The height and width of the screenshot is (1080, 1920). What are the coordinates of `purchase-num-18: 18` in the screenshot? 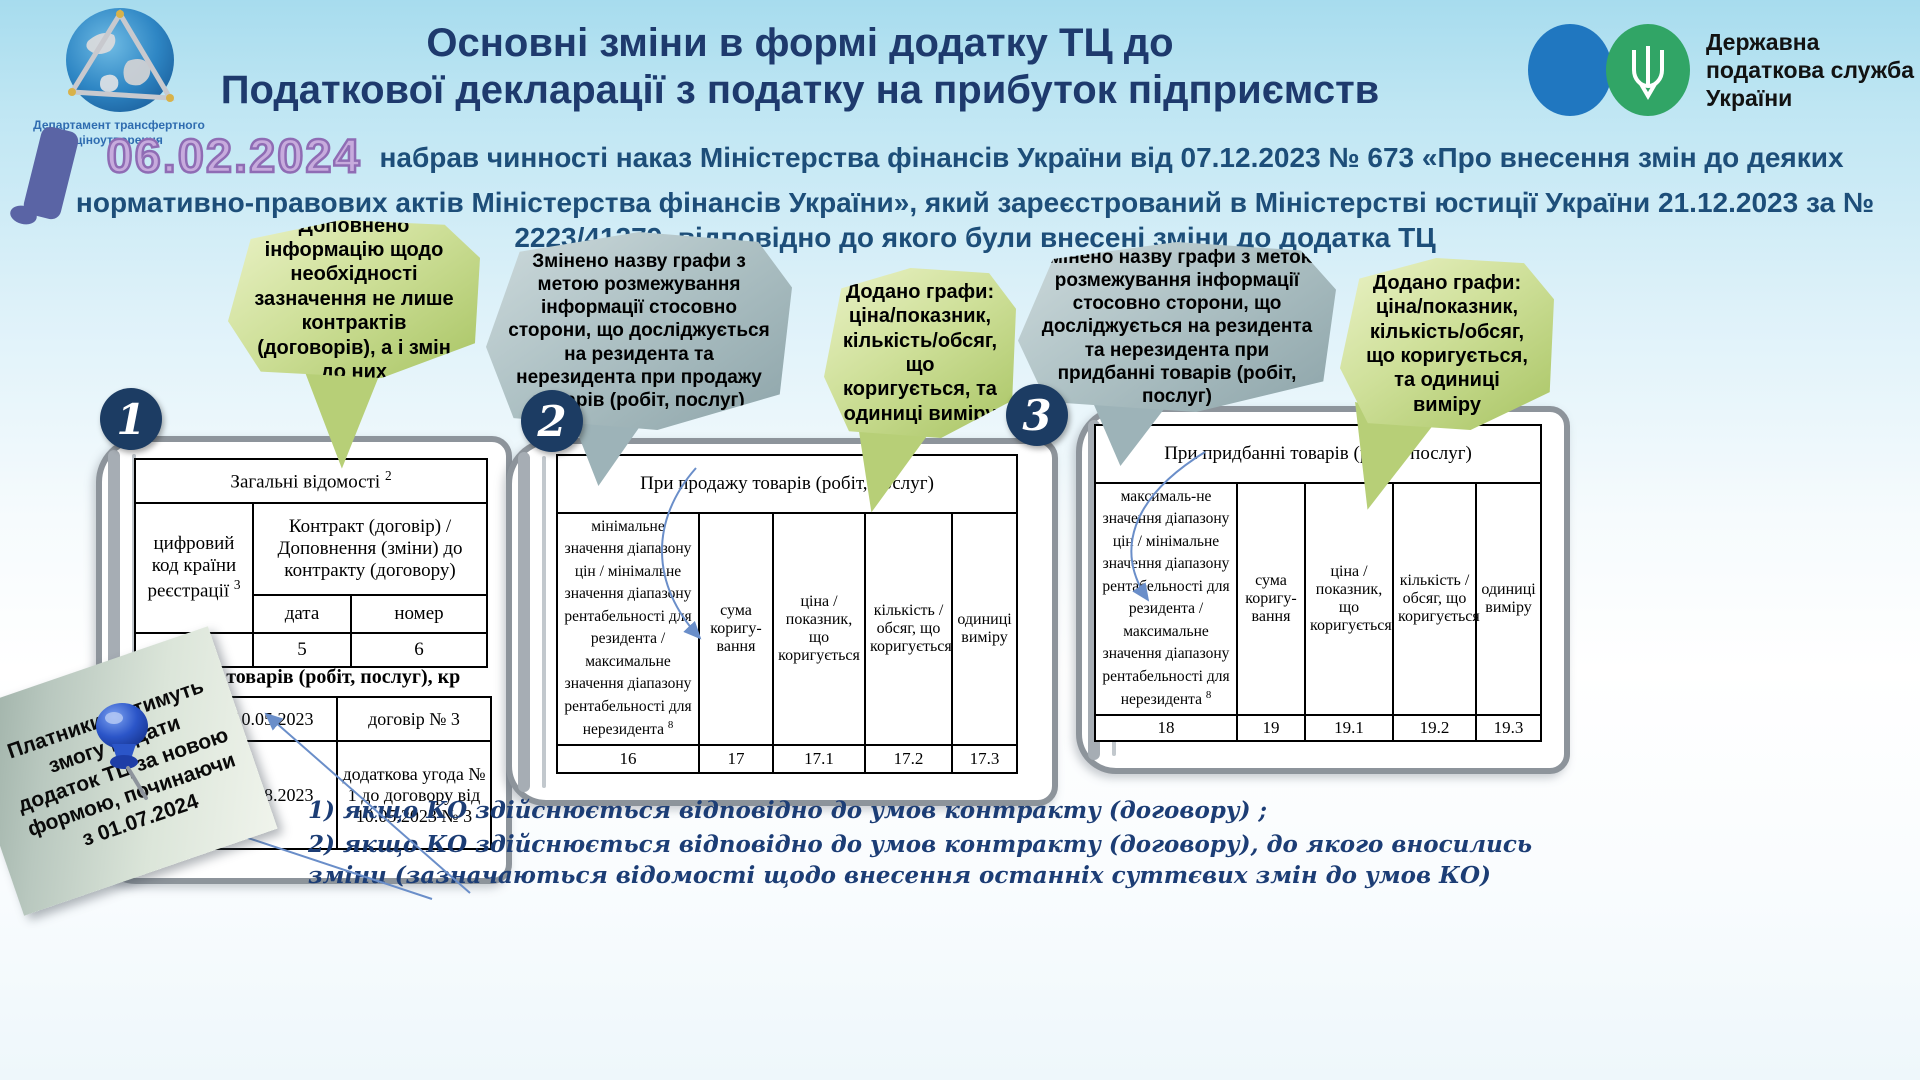 It's located at (1166, 727).